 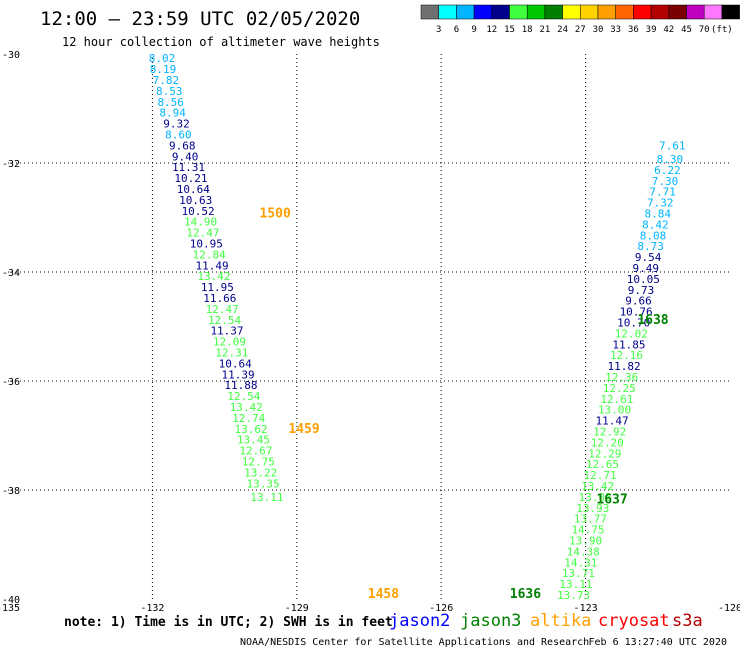 What do you see at coordinates (11, 382) in the screenshot?
I see `y-tick-label: -36` at bounding box center [11, 382].